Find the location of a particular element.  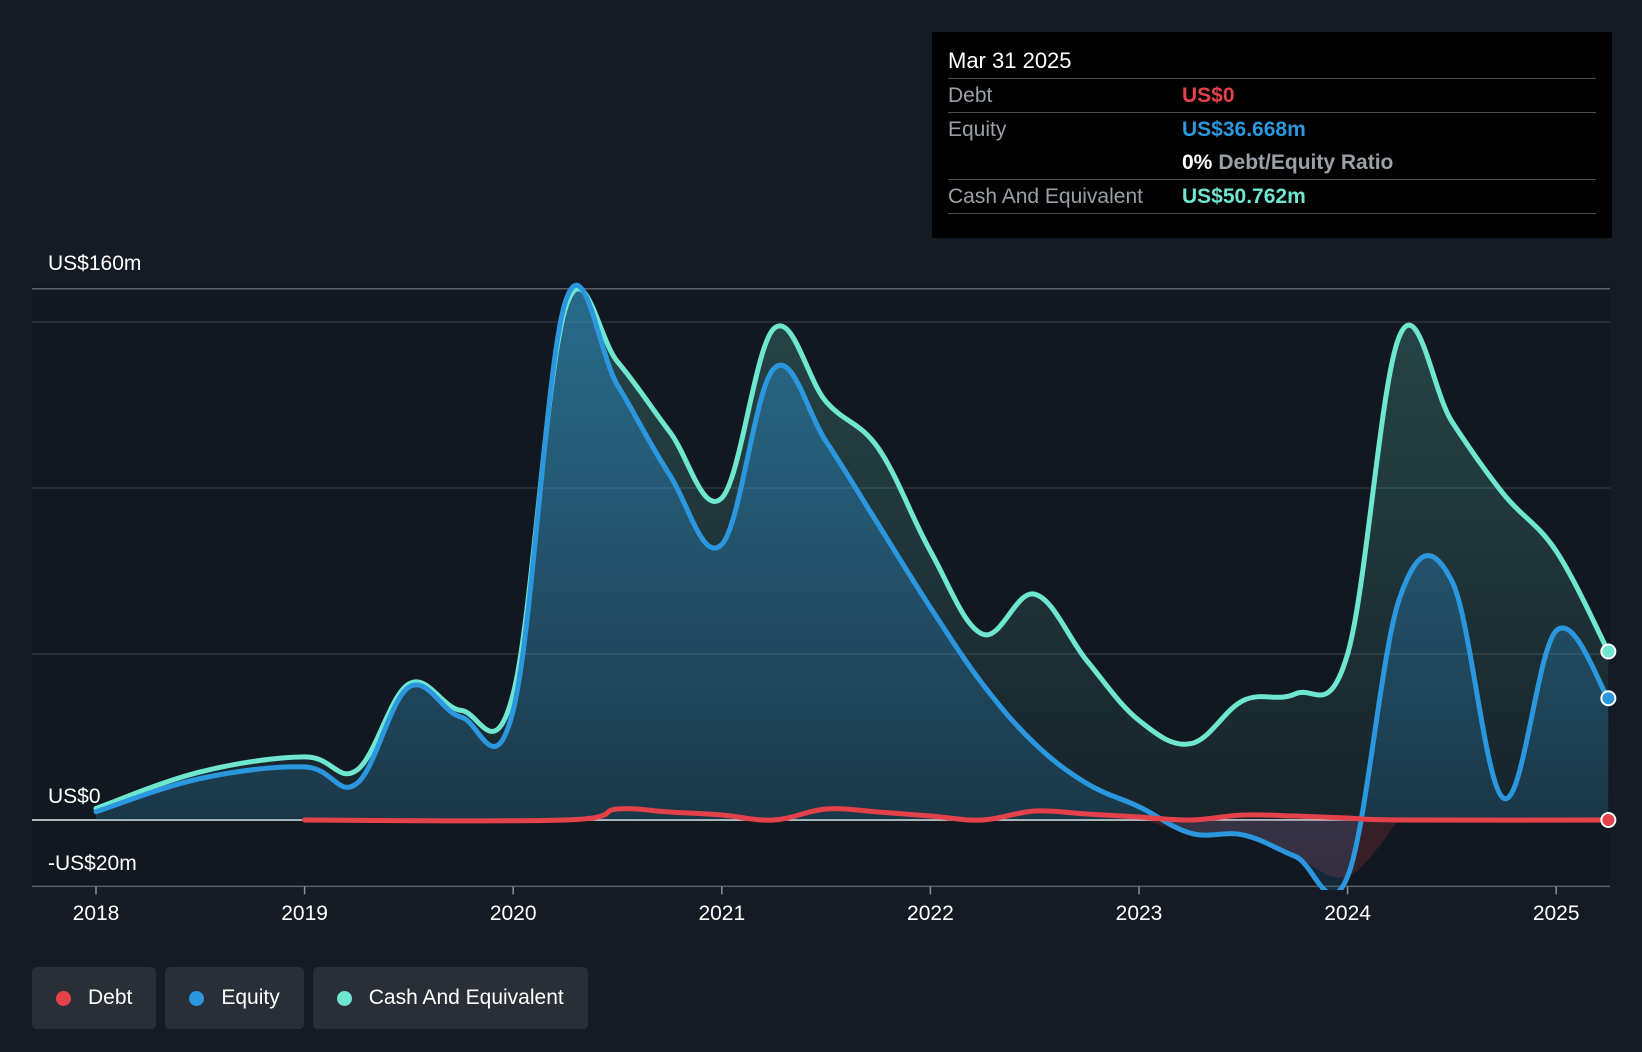

legend-label-debt: Debt is located at coordinates (110, 997).